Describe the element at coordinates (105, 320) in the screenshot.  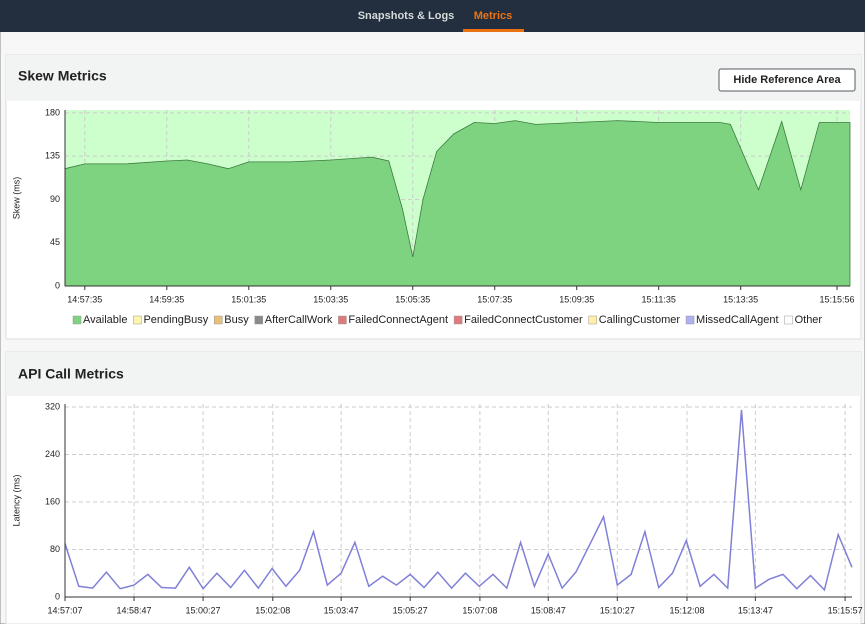
I see `legend-label: Available` at that location.